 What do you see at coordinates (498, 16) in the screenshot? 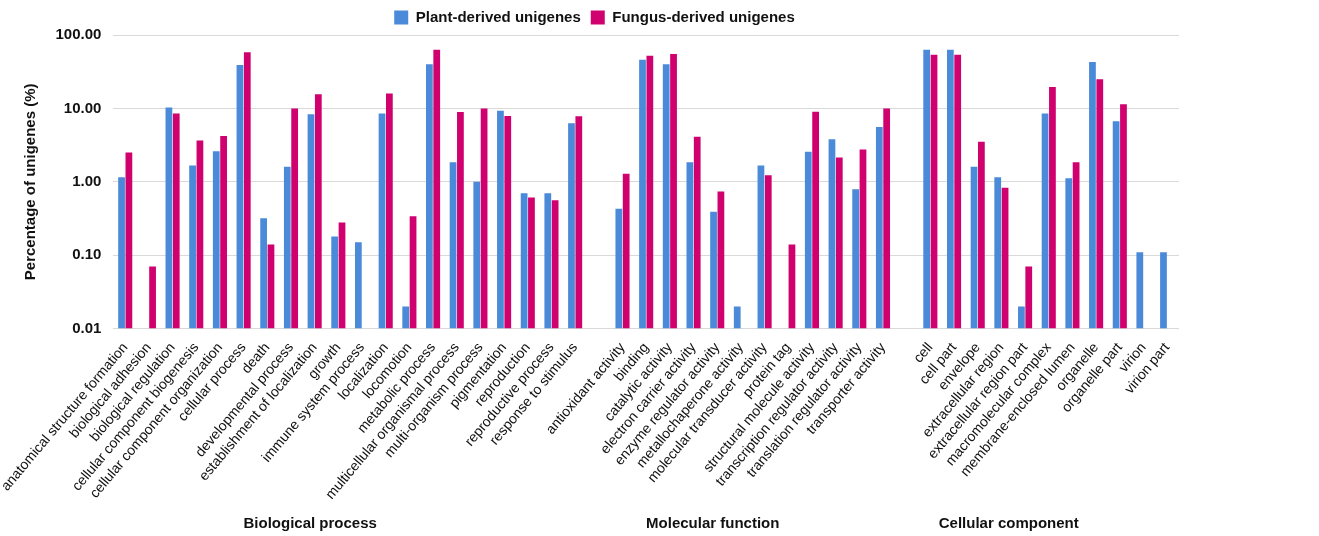
I see `legend-label: Plant-derived unigenes` at bounding box center [498, 16].